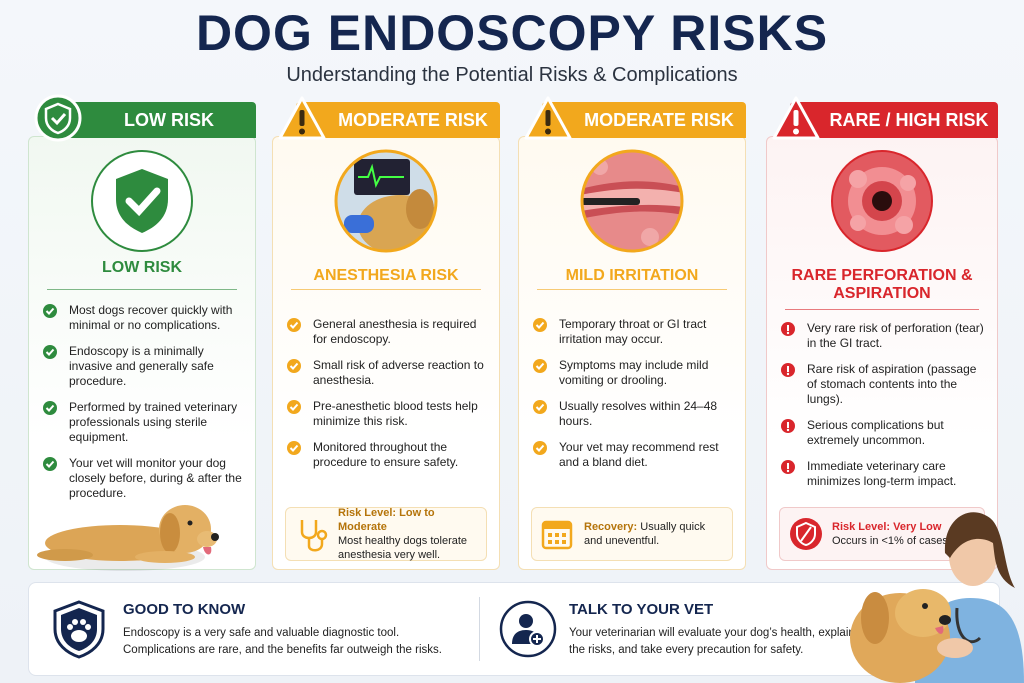 Image resolution: width=1024 pixels, height=683 pixels. I want to click on risk-badge: LOW RISK, so click(154, 120).